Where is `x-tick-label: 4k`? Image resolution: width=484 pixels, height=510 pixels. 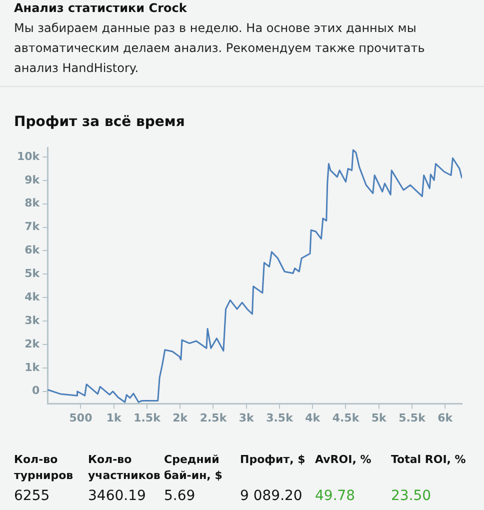
x-tick-label: 4k is located at coordinates (313, 417).